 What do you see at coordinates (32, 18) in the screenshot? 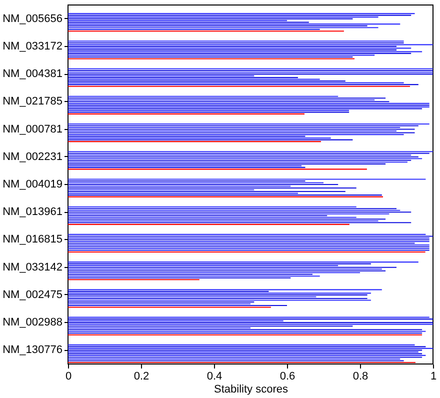
I see `y-tick-label: NM_005656` at bounding box center [32, 18].